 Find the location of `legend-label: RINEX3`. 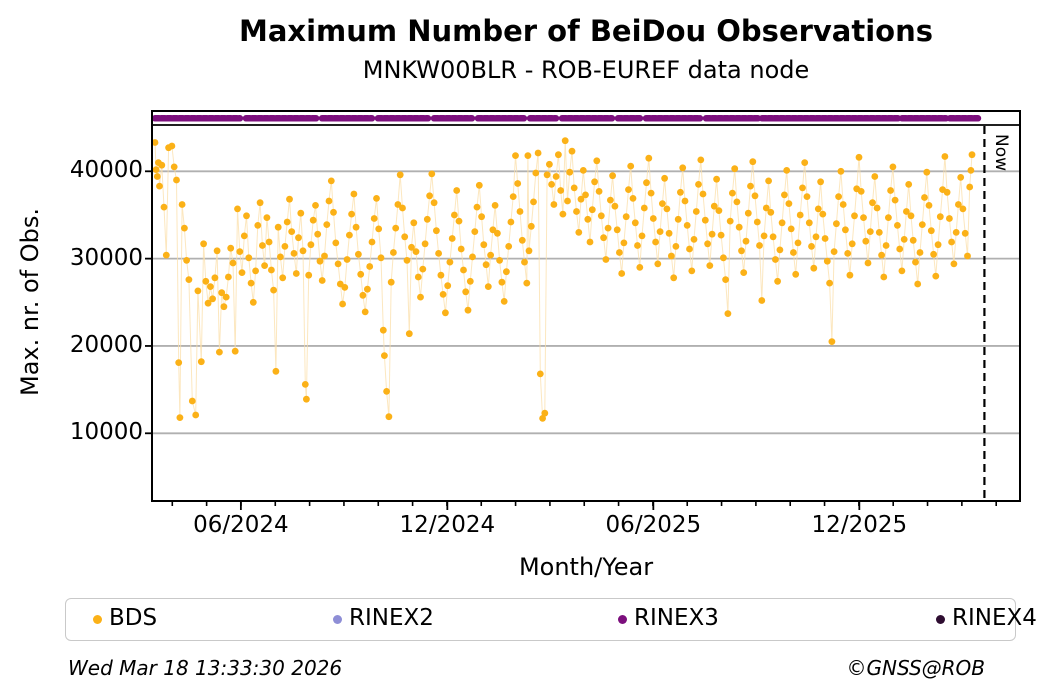

legend-label: RINEX3 is located at coordinates (676, 618).